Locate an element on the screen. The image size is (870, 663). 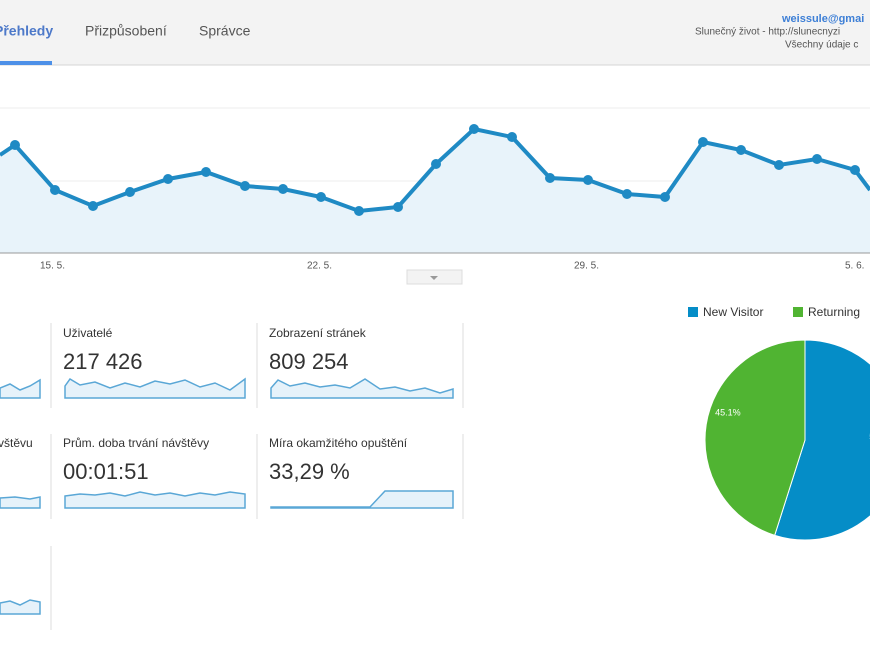
account-view: Všechny údaje c is located at coordinates (821, 45).